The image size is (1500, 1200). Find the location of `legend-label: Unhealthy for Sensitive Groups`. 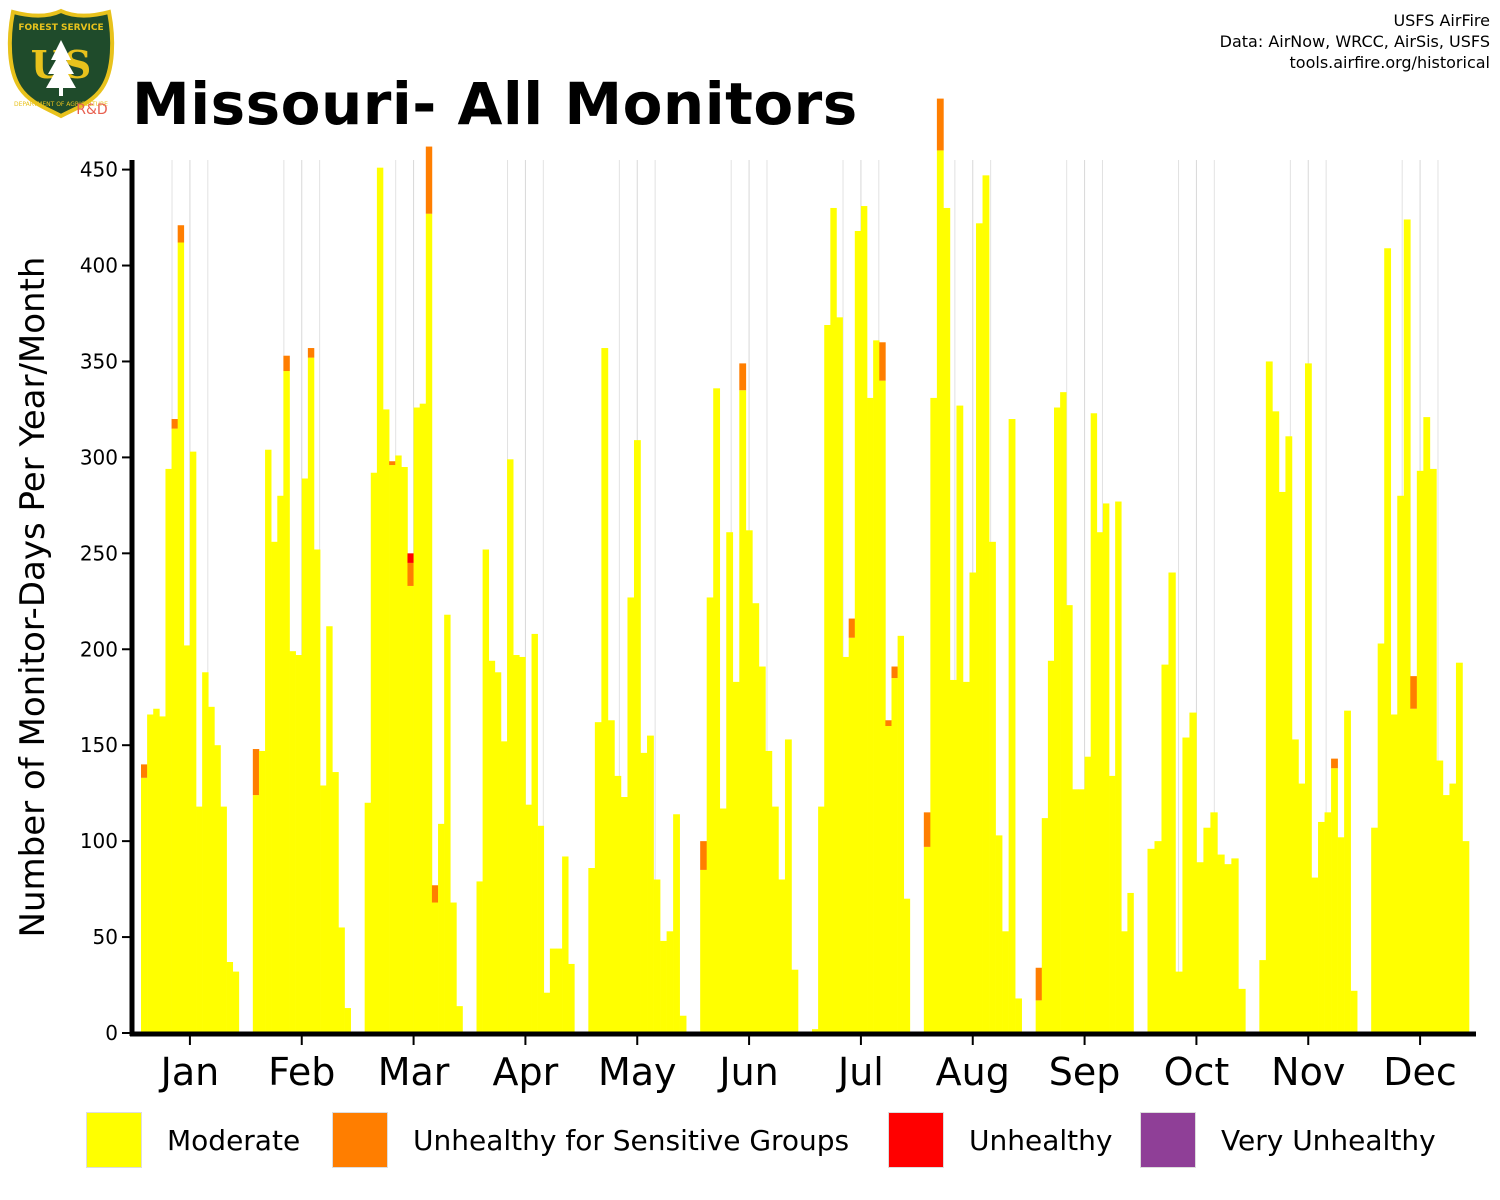

legend-label: Unhealthy for Sensitive Groups is located at coordinates (631, 1140).